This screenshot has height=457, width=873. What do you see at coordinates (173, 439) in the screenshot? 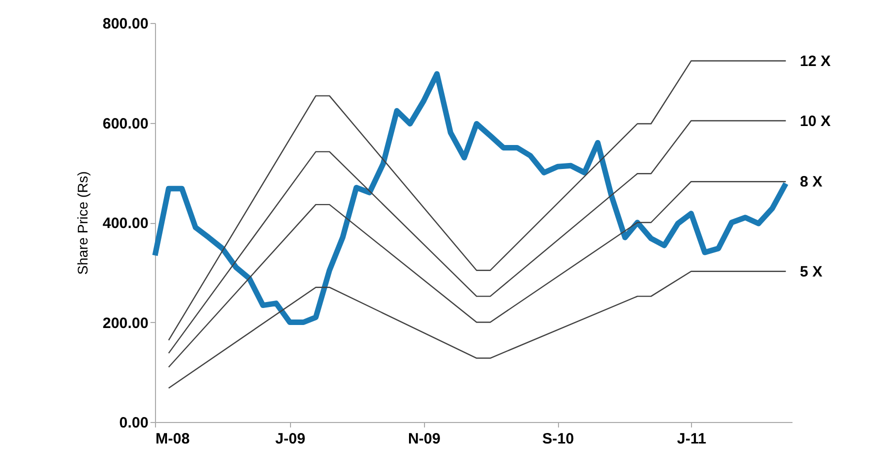
I see `x-tick-label: M-08` at bounding box center [173, 439].